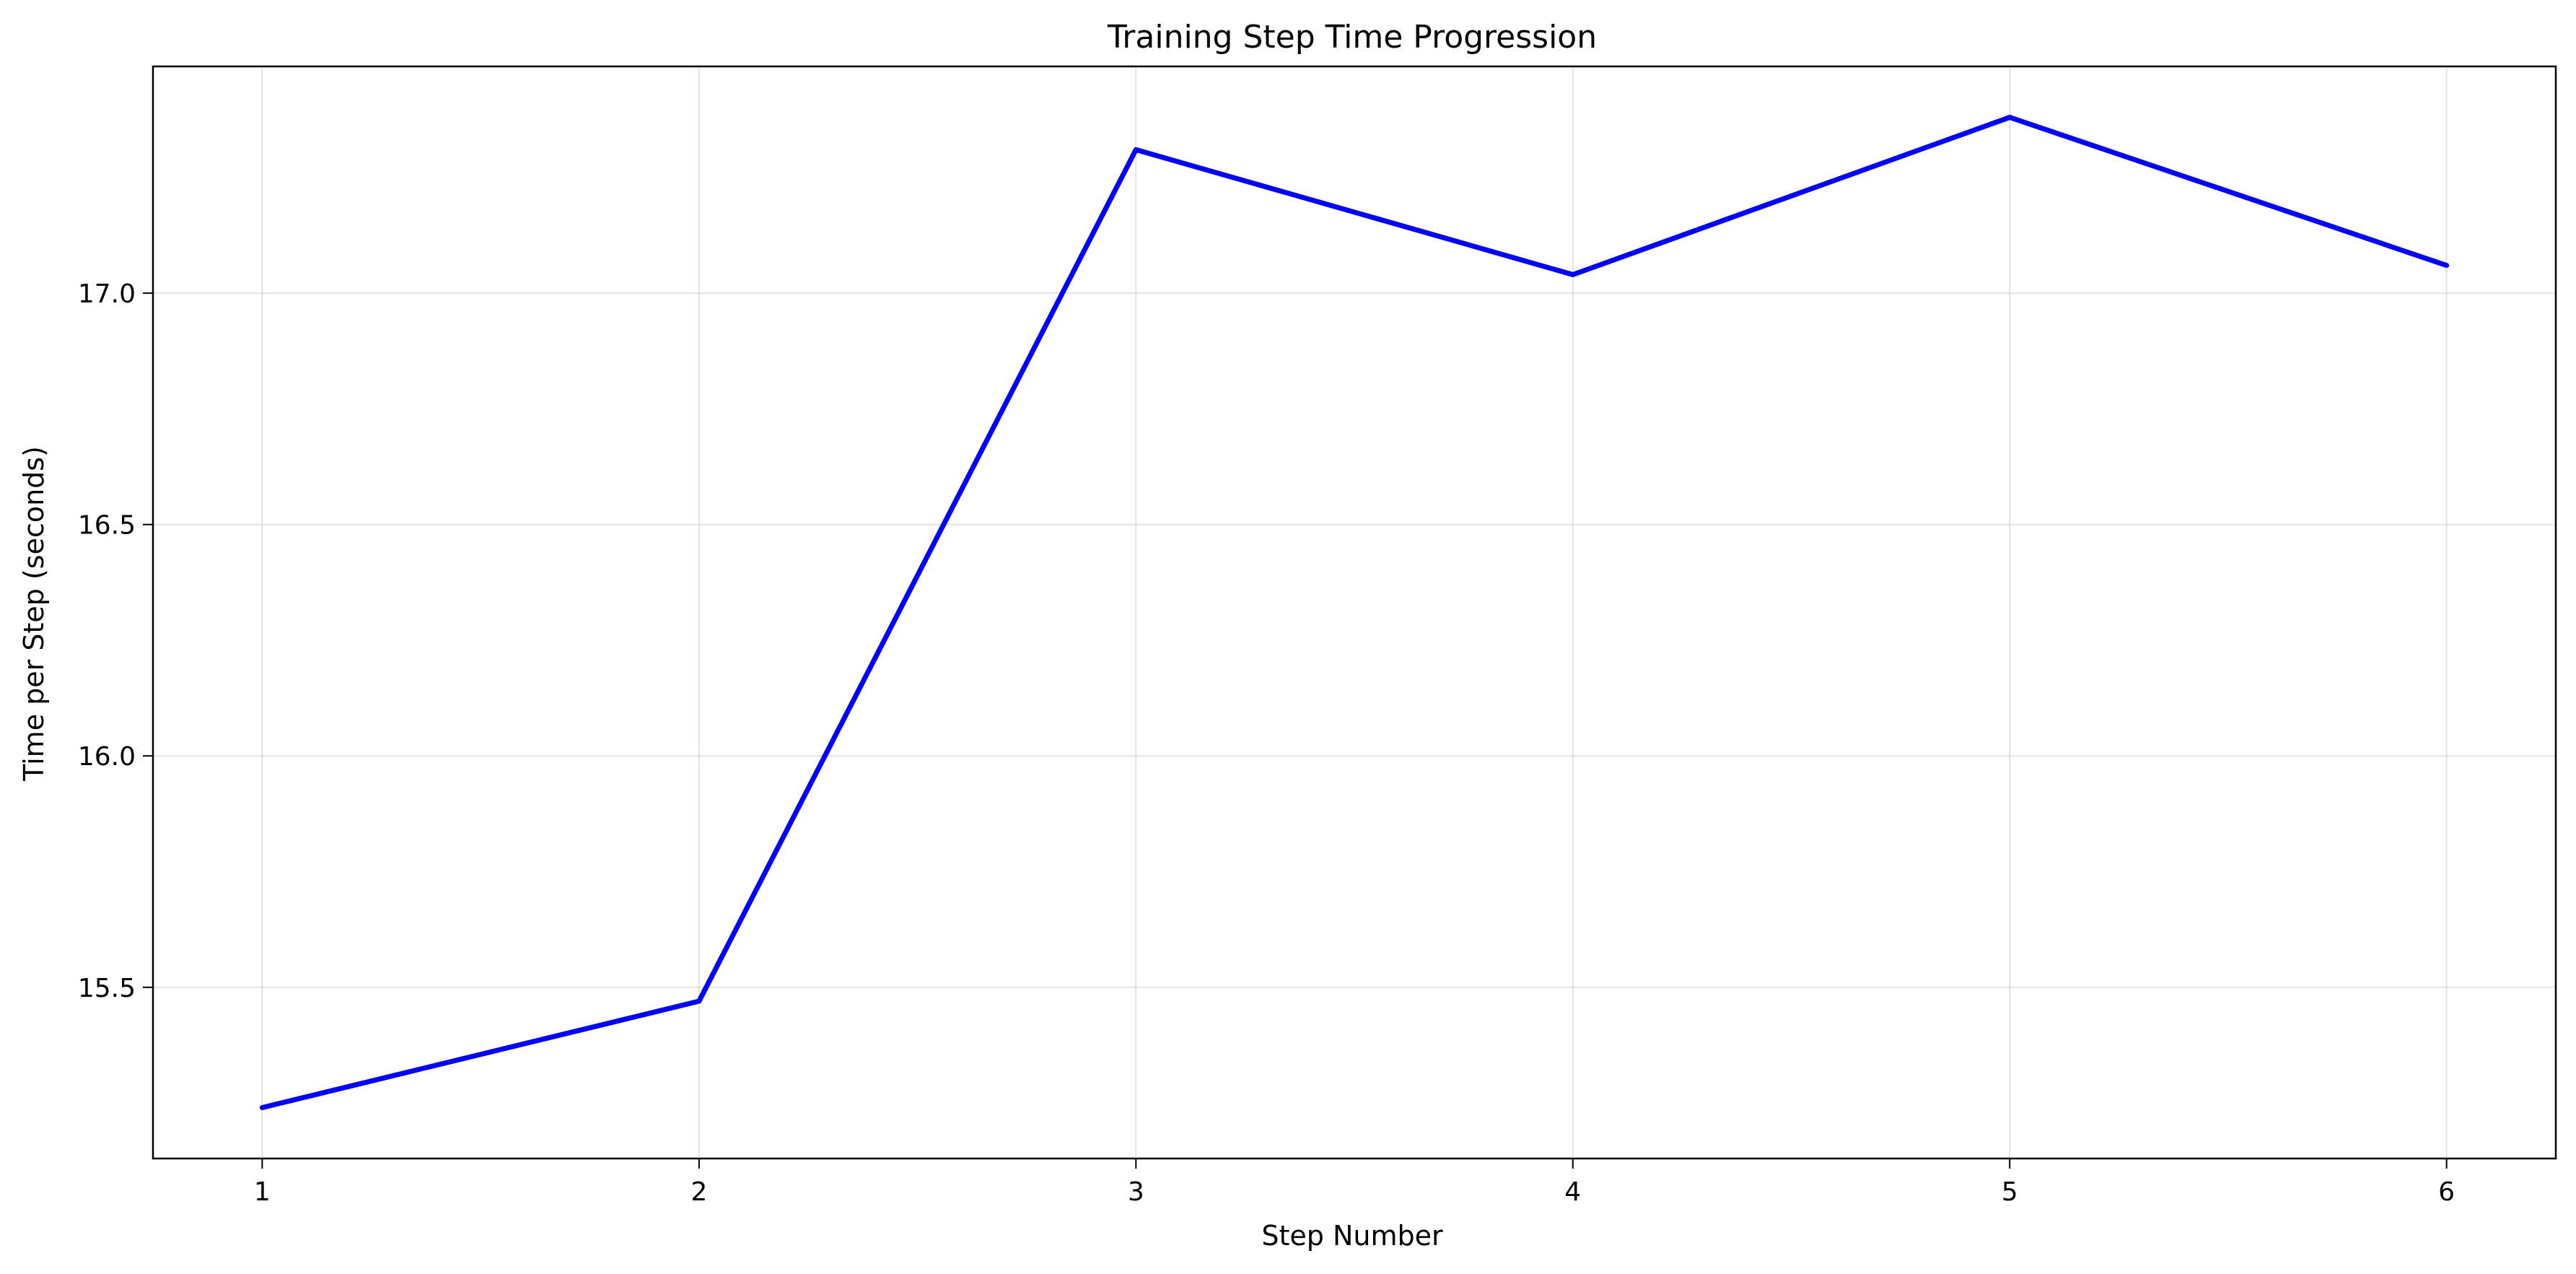  Describe the element at coordinates (34, 614) in the screenshot. I see `y-axis-label: Time per Step (seconds)` at that location.